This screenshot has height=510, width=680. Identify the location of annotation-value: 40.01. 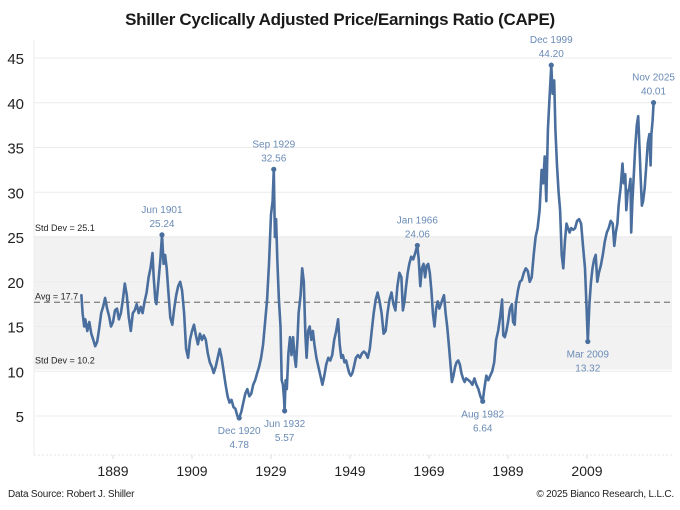
(653, 92).